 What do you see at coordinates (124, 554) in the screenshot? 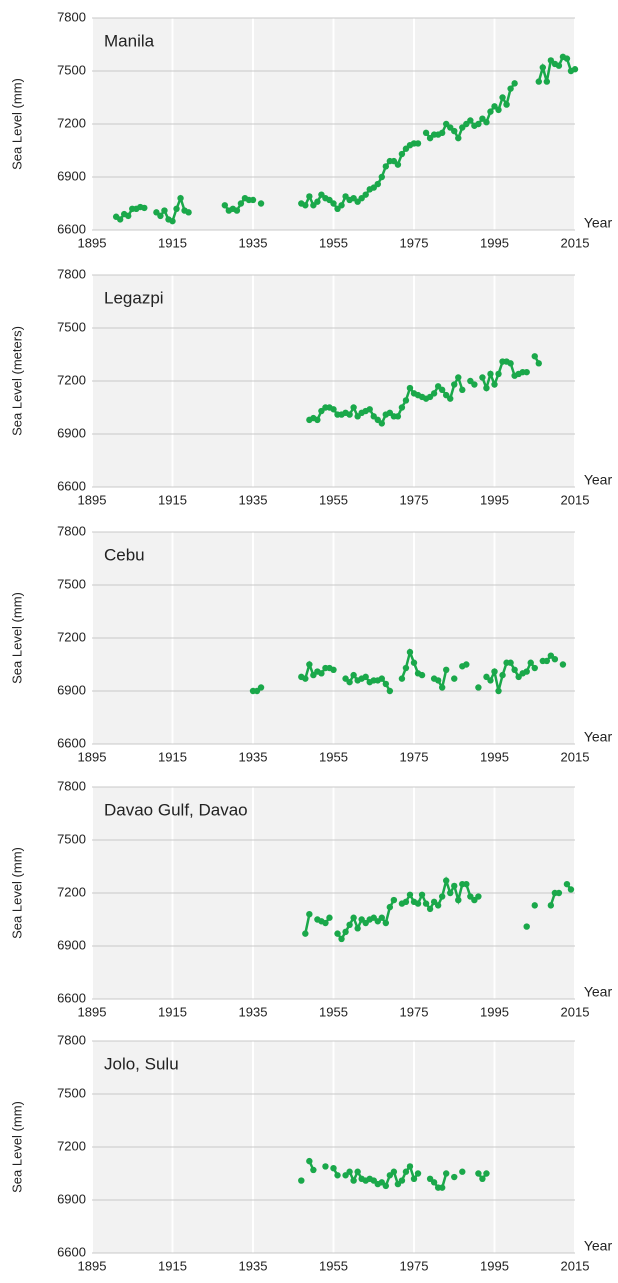
I see `panel-title: Cebu` at bounding box center [124, 554].